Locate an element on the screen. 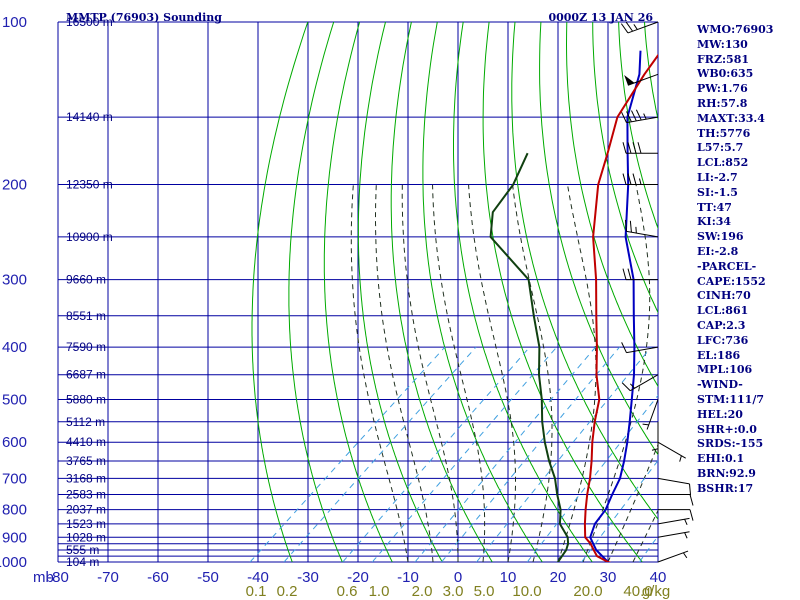  height-label-600: 4410 m is located at coordinates (86, 442).